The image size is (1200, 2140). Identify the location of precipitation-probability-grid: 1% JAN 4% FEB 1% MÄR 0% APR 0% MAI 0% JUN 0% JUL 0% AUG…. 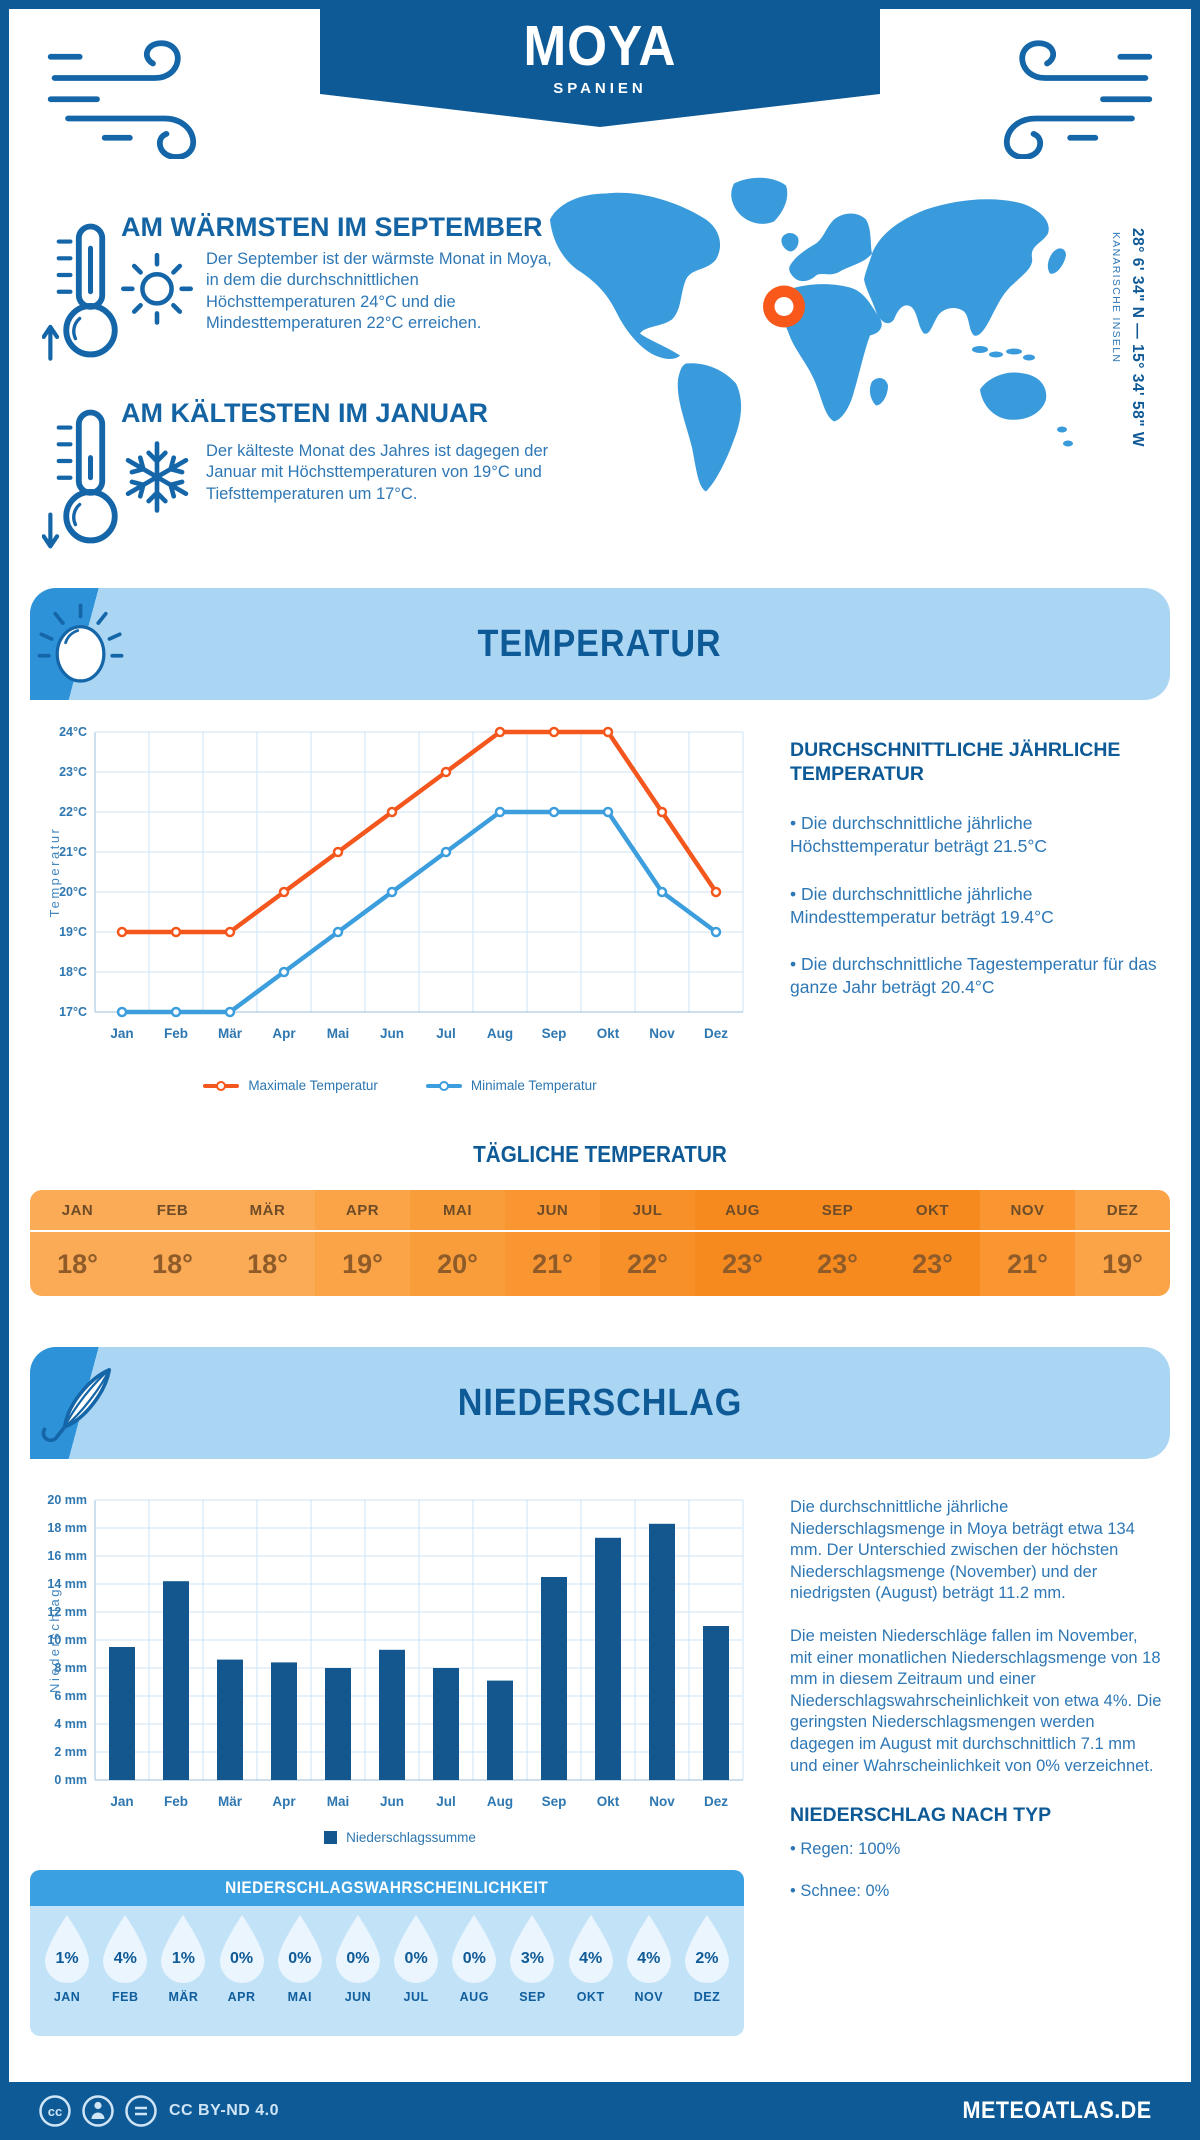
(387, 1971).